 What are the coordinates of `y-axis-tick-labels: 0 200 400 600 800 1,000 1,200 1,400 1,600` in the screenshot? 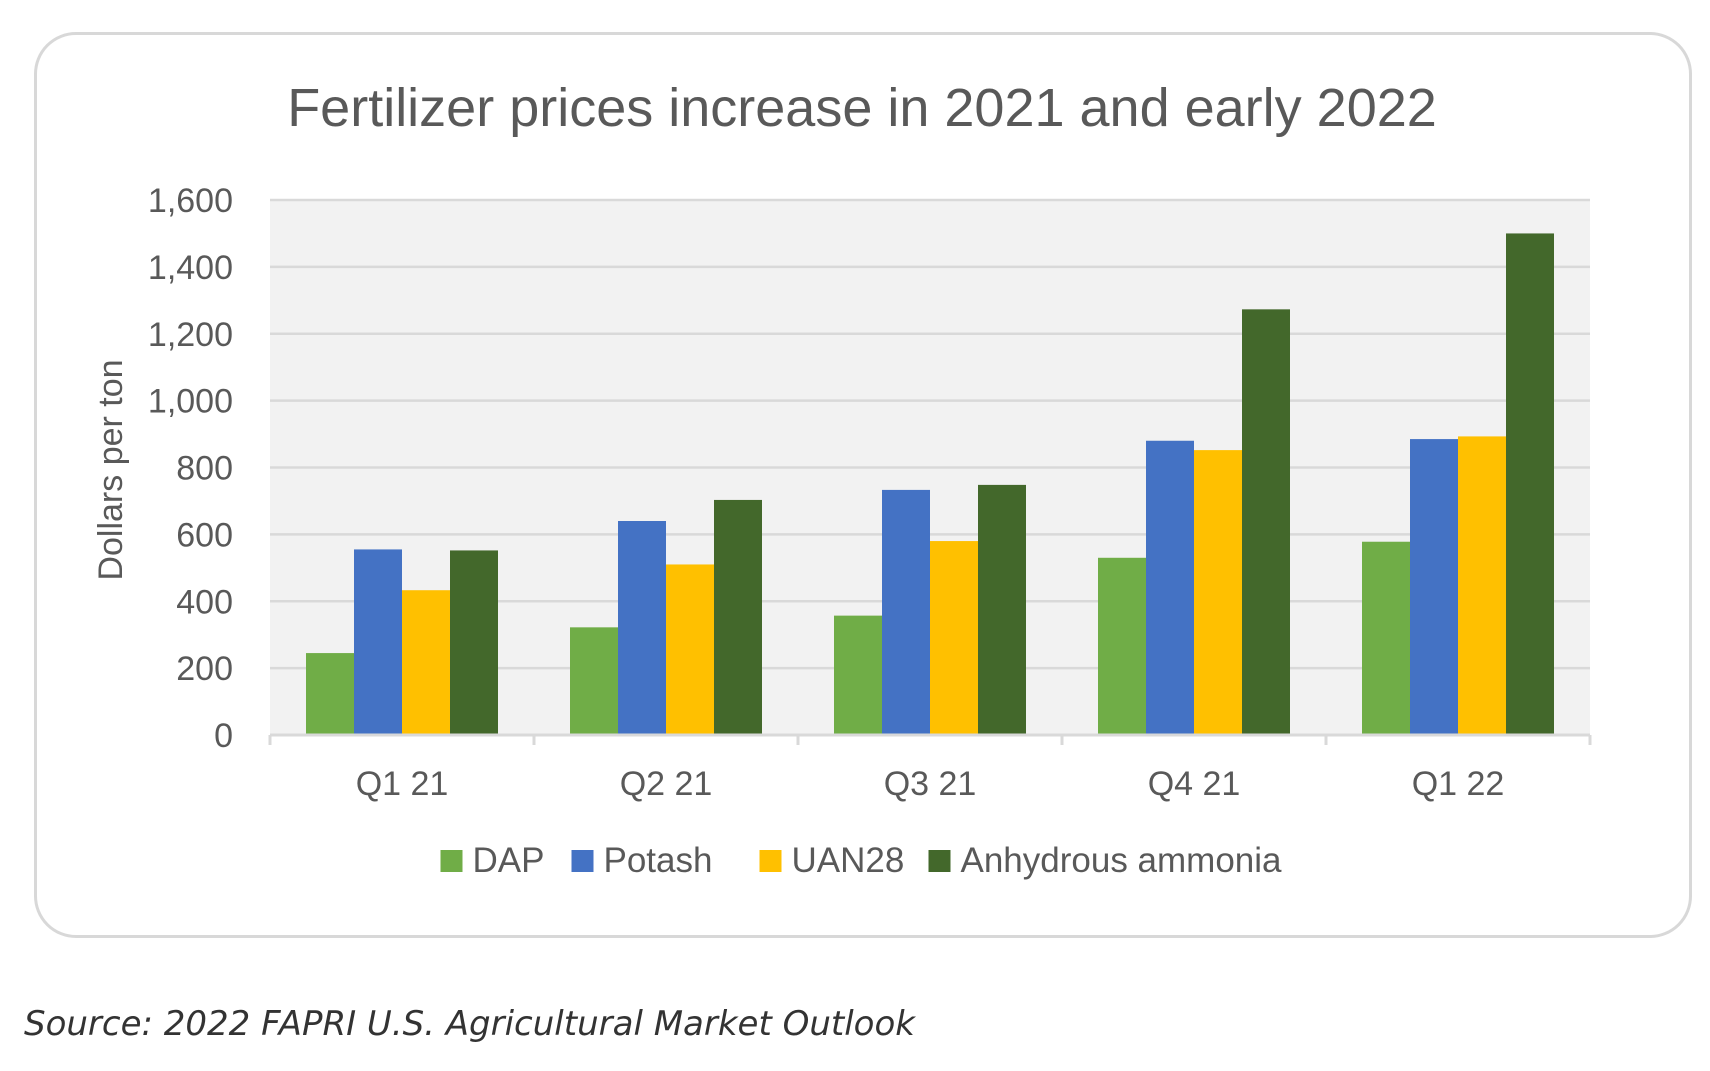 It's located at (190, 468).